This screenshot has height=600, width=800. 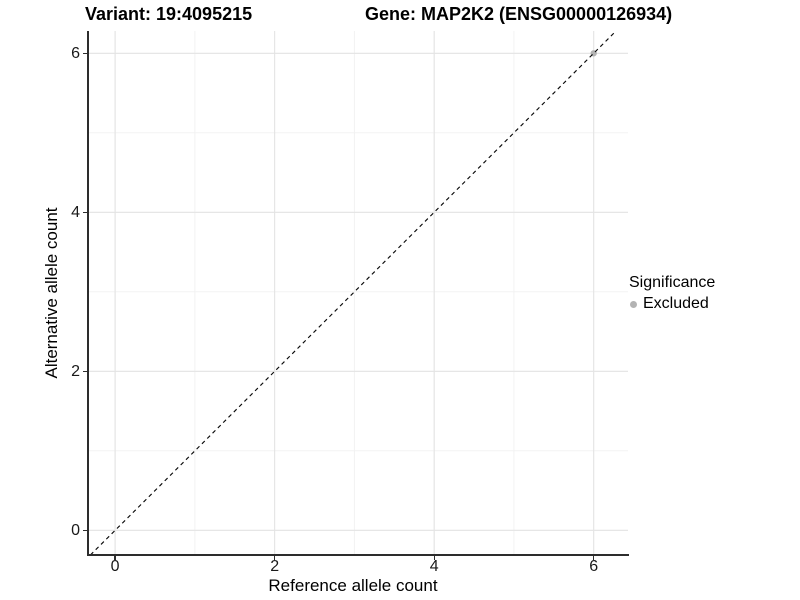 What do you see at coordinates (75, 212) in the screenshot?
I see `y-tick-label: 4` at bounding box center [75, 212].